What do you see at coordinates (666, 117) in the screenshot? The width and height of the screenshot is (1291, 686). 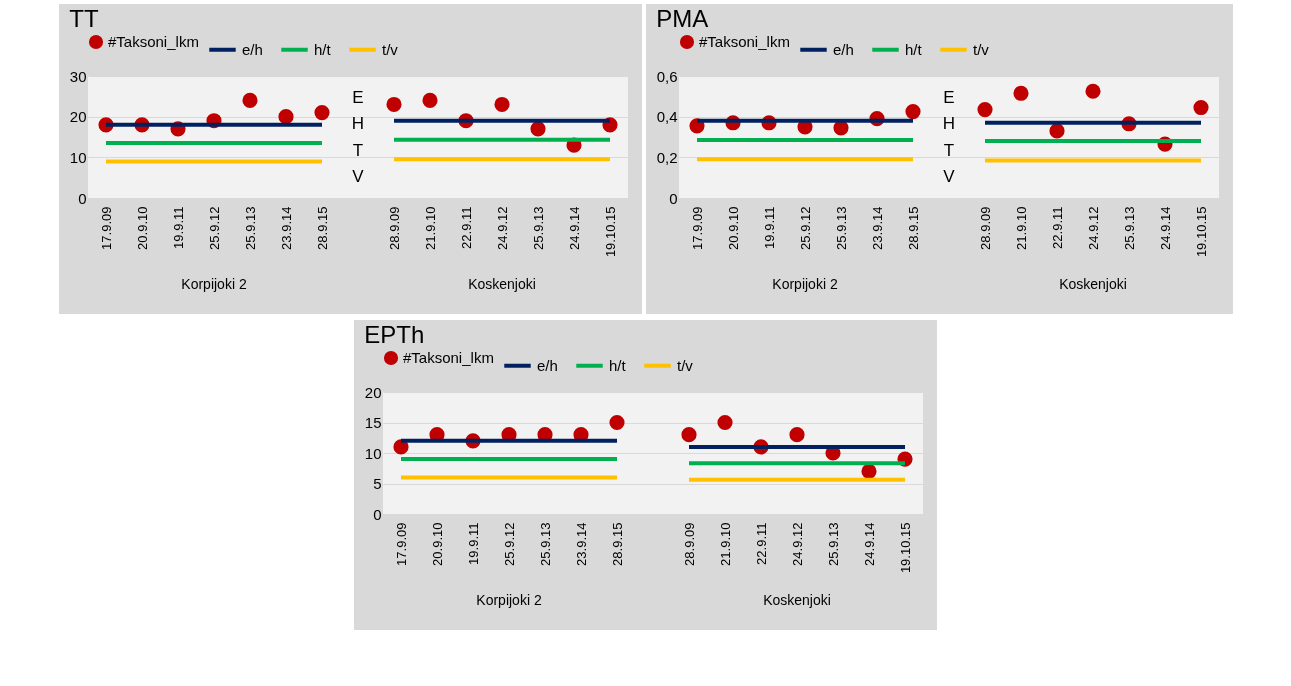 I see `y-tick-label: 0,4` at bounding box center [666, 117].